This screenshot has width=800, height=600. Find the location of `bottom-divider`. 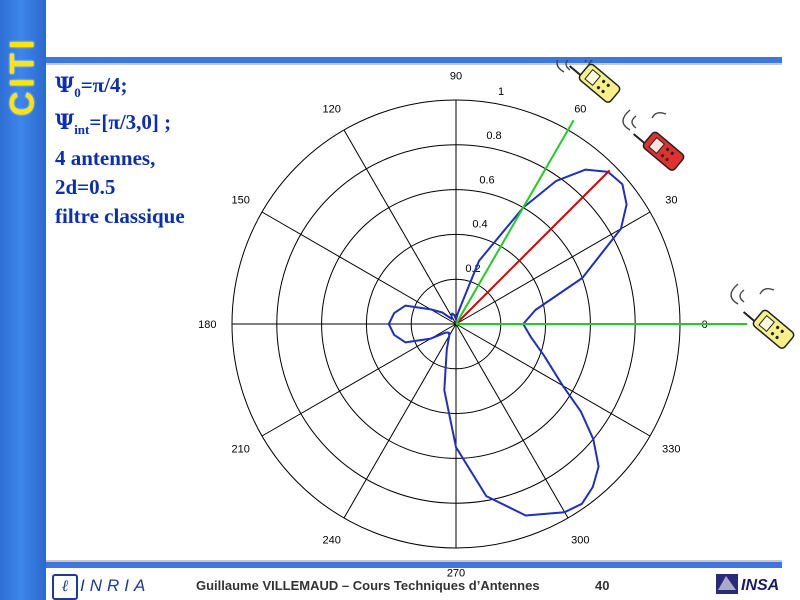

bottom-divider is located at coordinates (414, 564).